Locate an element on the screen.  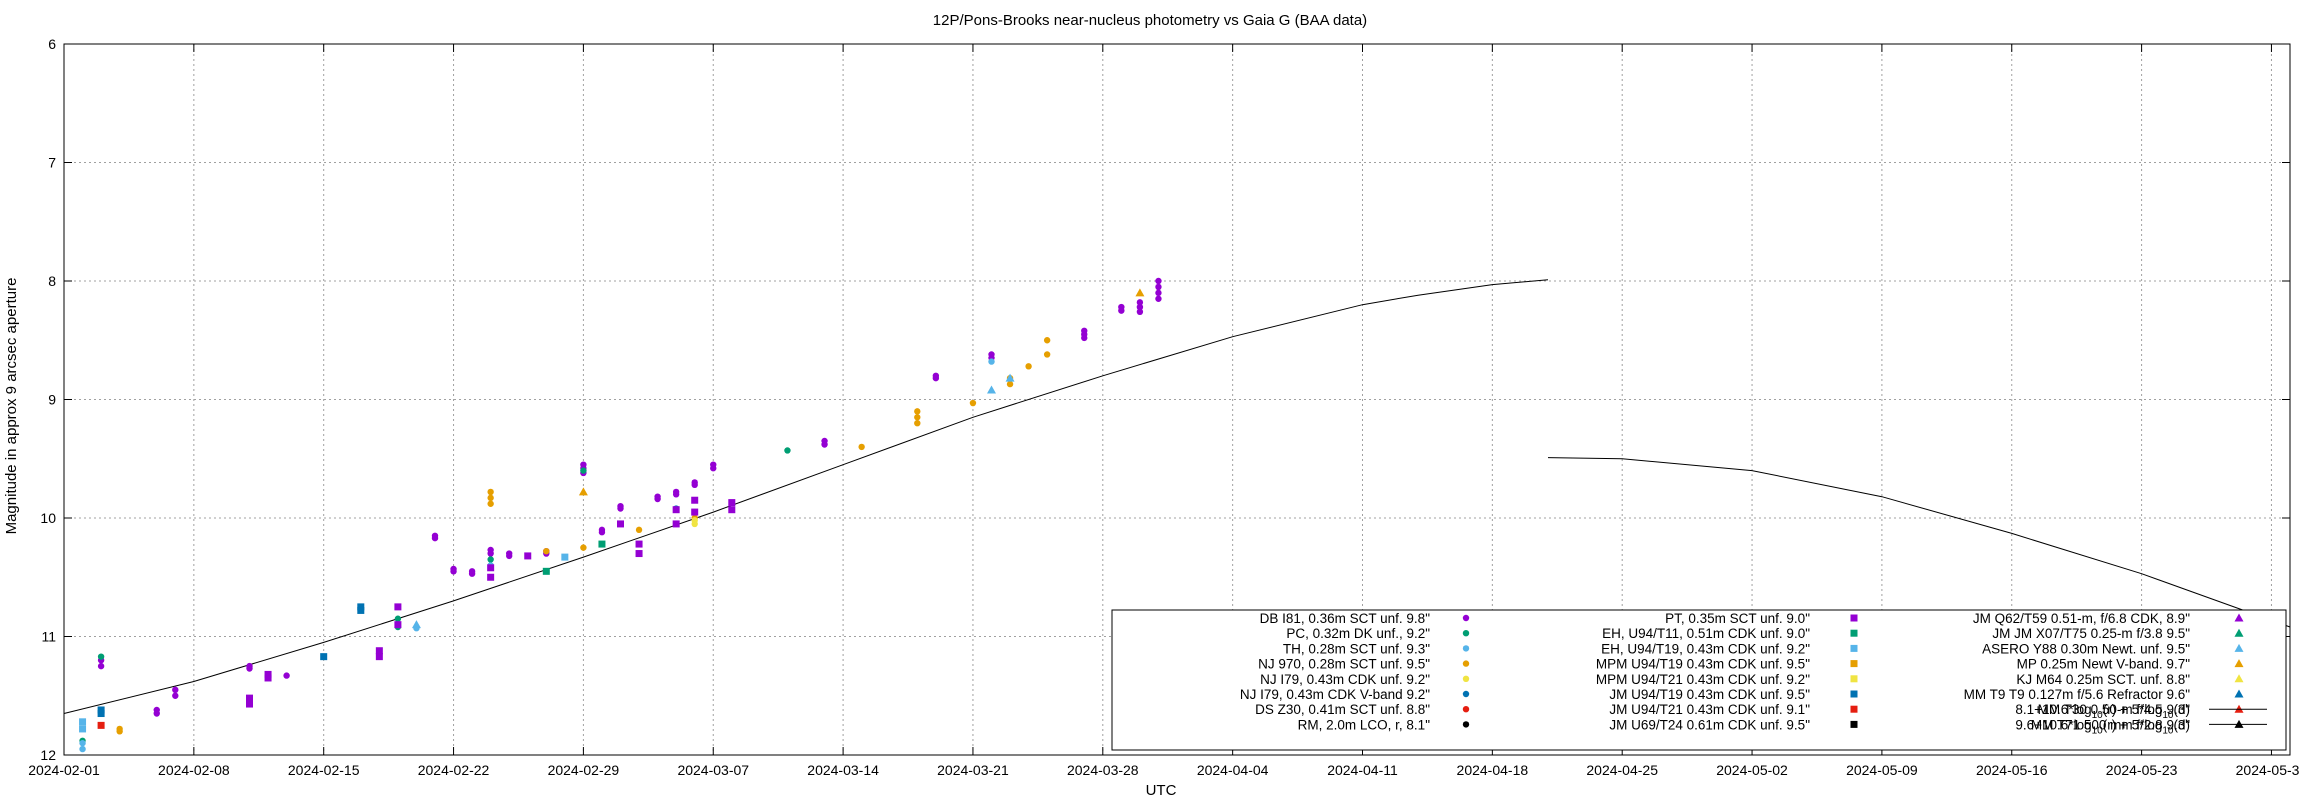
legend-label: NJ 970, 0.28m SCT unf. 9.5" is located at coordinates (1344, 664).